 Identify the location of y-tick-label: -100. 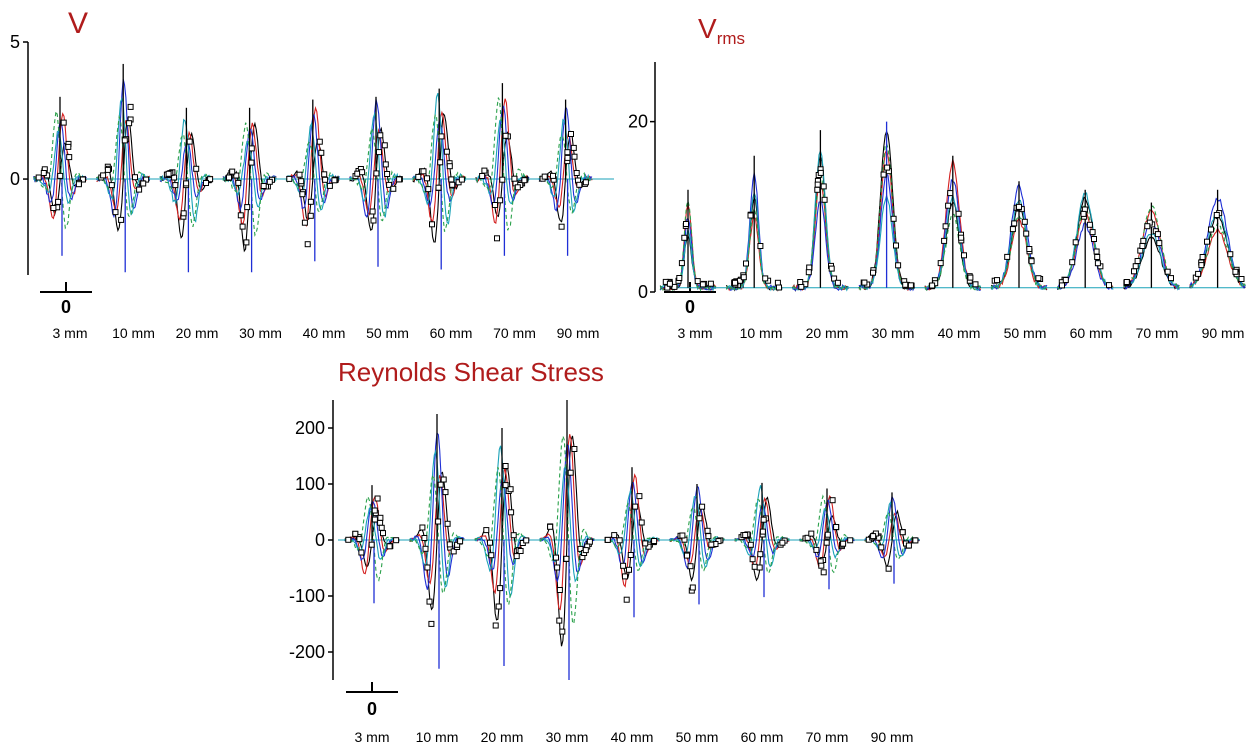
(307, 596).